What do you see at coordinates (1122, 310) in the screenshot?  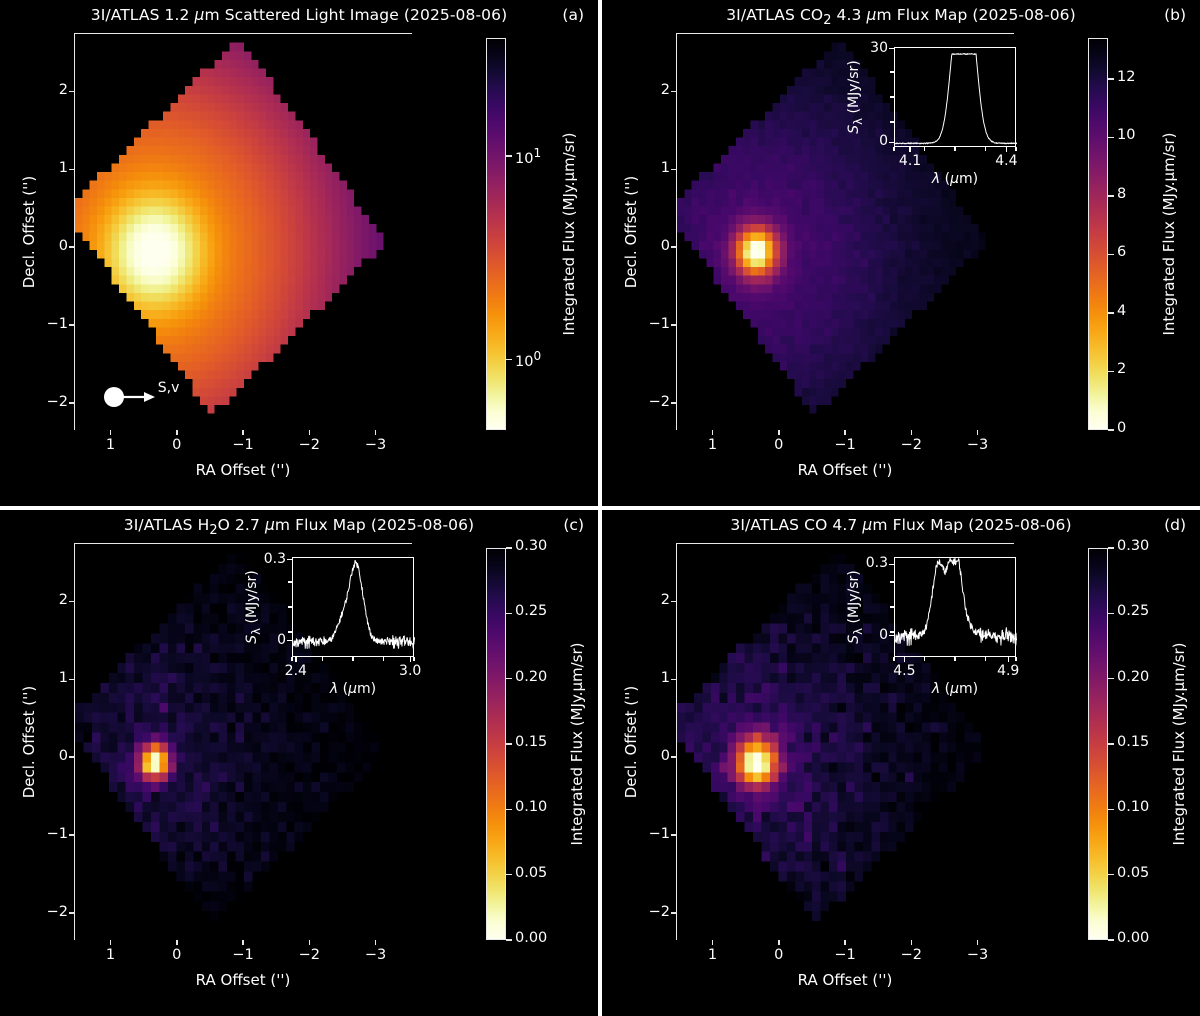 I see `colorbar-tick-label: 4` at bounding box center [1122, 310].